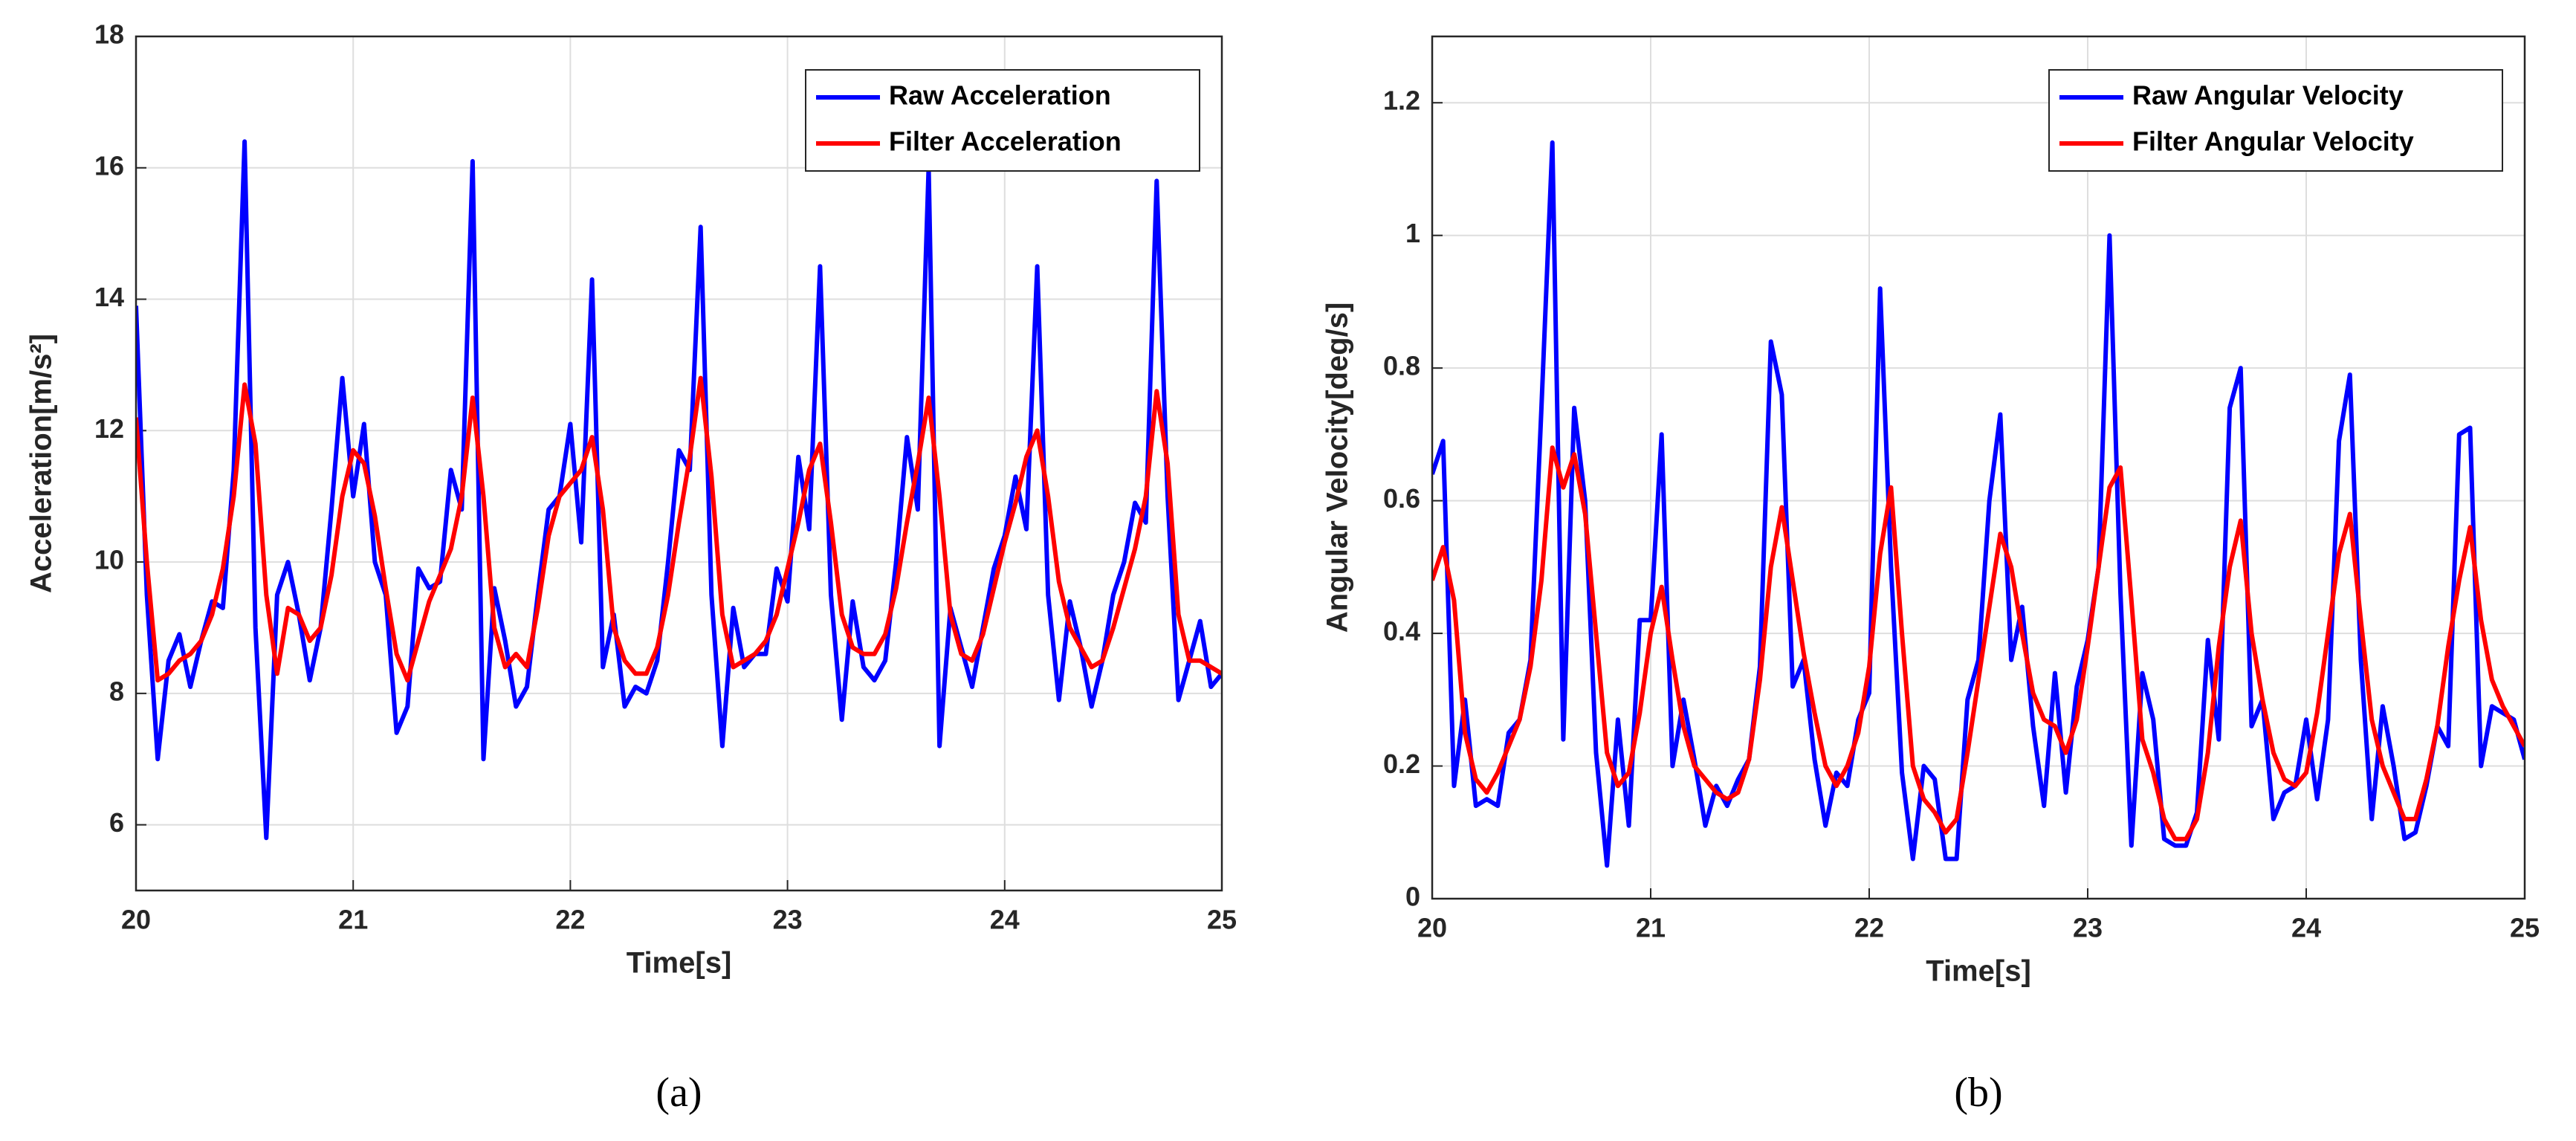 Image resolution: width=2576 pixels, height=1141 pixels. I want to click on y-tick-label: 0.8, so click(1402, 366).